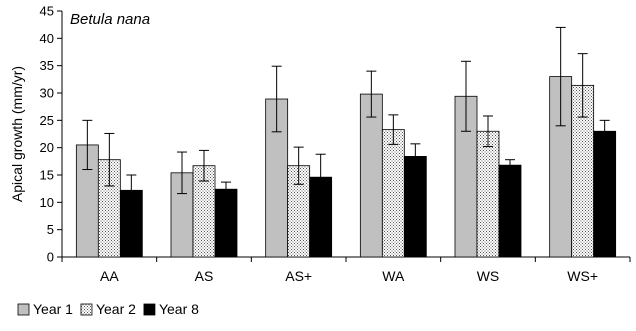 This screenshot has height=331, width=636. I want to click on y-axis-label: Apical growth (mm/yr), so click(17, 134).